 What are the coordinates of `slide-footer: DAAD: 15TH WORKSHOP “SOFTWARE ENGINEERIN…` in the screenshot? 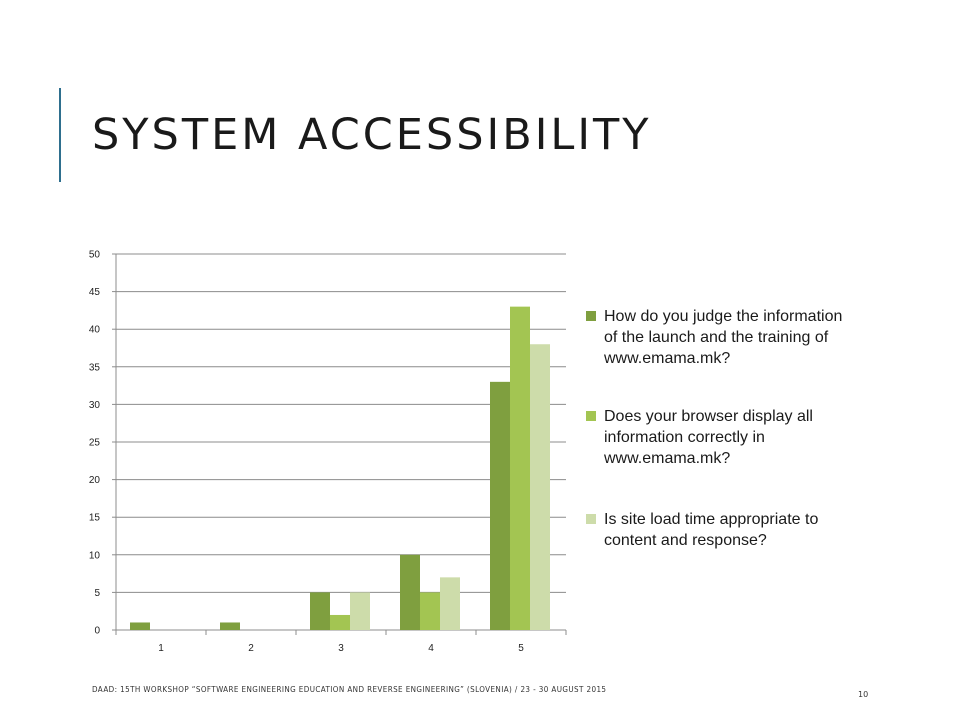 It's located at (349, 689).